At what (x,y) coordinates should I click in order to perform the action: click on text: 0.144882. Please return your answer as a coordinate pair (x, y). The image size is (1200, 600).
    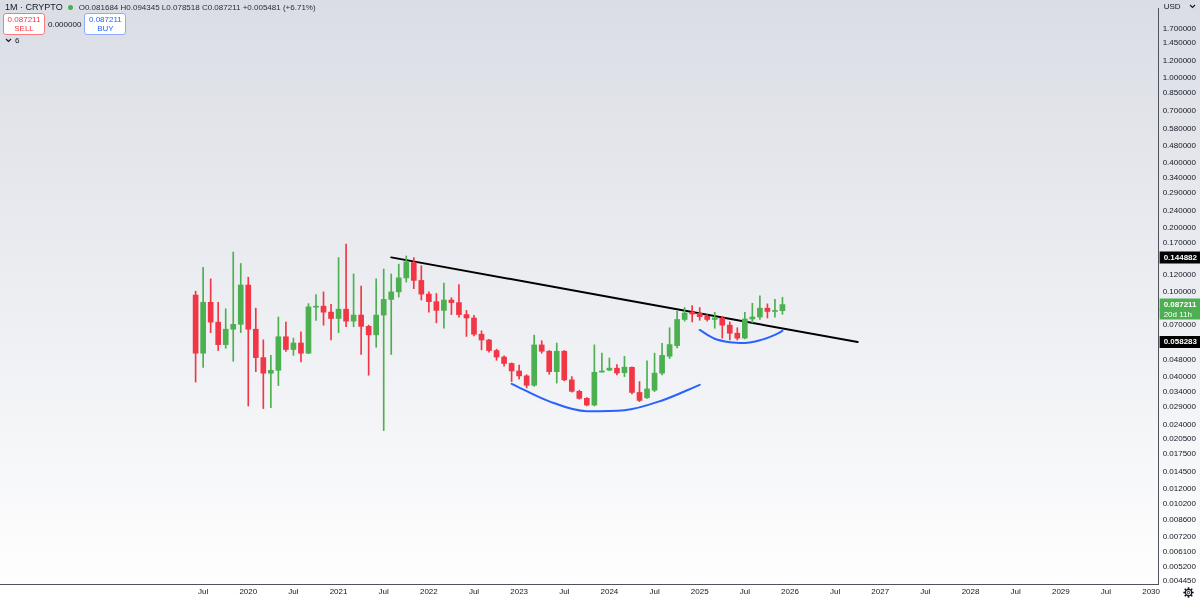
    Looking at the image, I should click on (1180, 257).